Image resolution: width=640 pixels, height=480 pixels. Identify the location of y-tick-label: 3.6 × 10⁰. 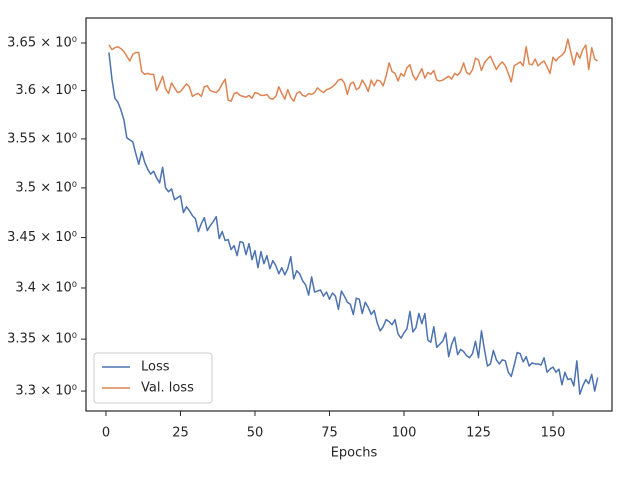
(46, 90).